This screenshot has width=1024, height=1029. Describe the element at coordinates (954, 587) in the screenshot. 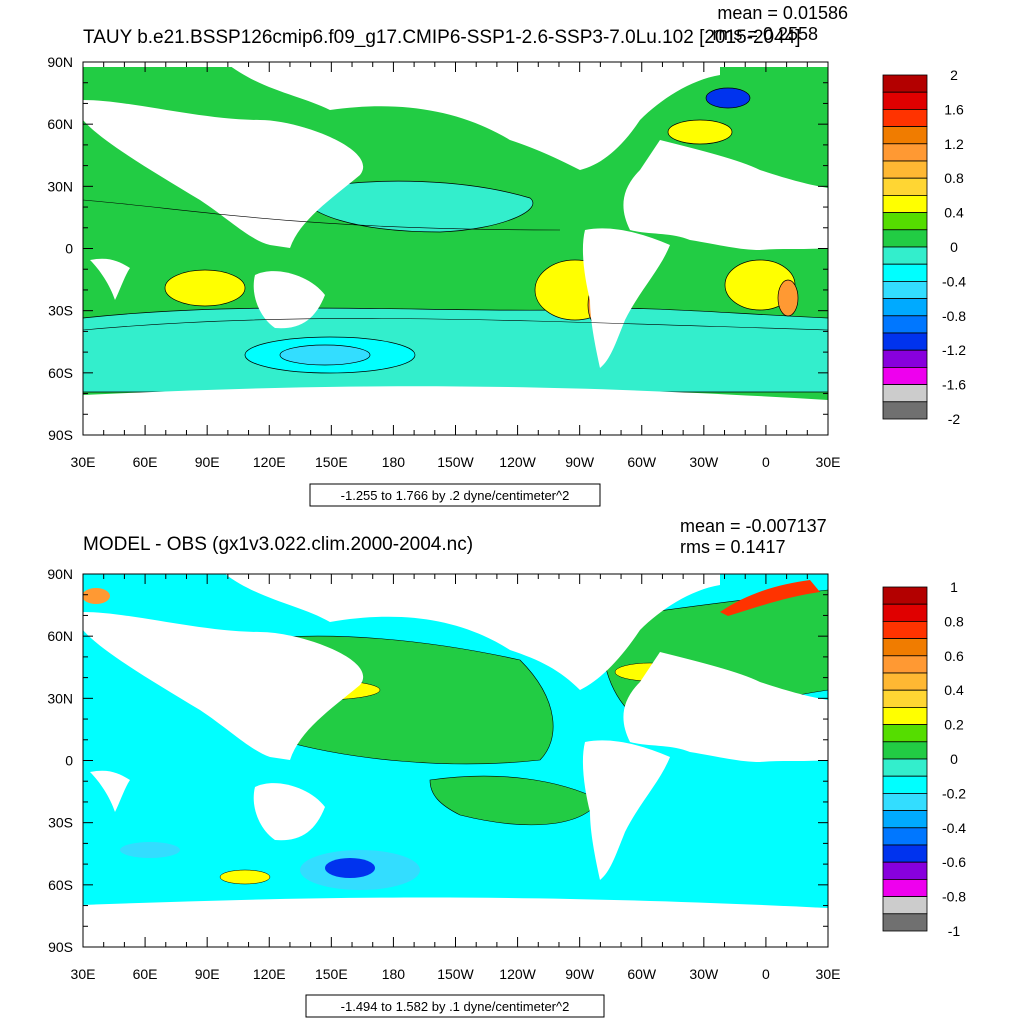

I see `colorbar-label: 1` at that location.